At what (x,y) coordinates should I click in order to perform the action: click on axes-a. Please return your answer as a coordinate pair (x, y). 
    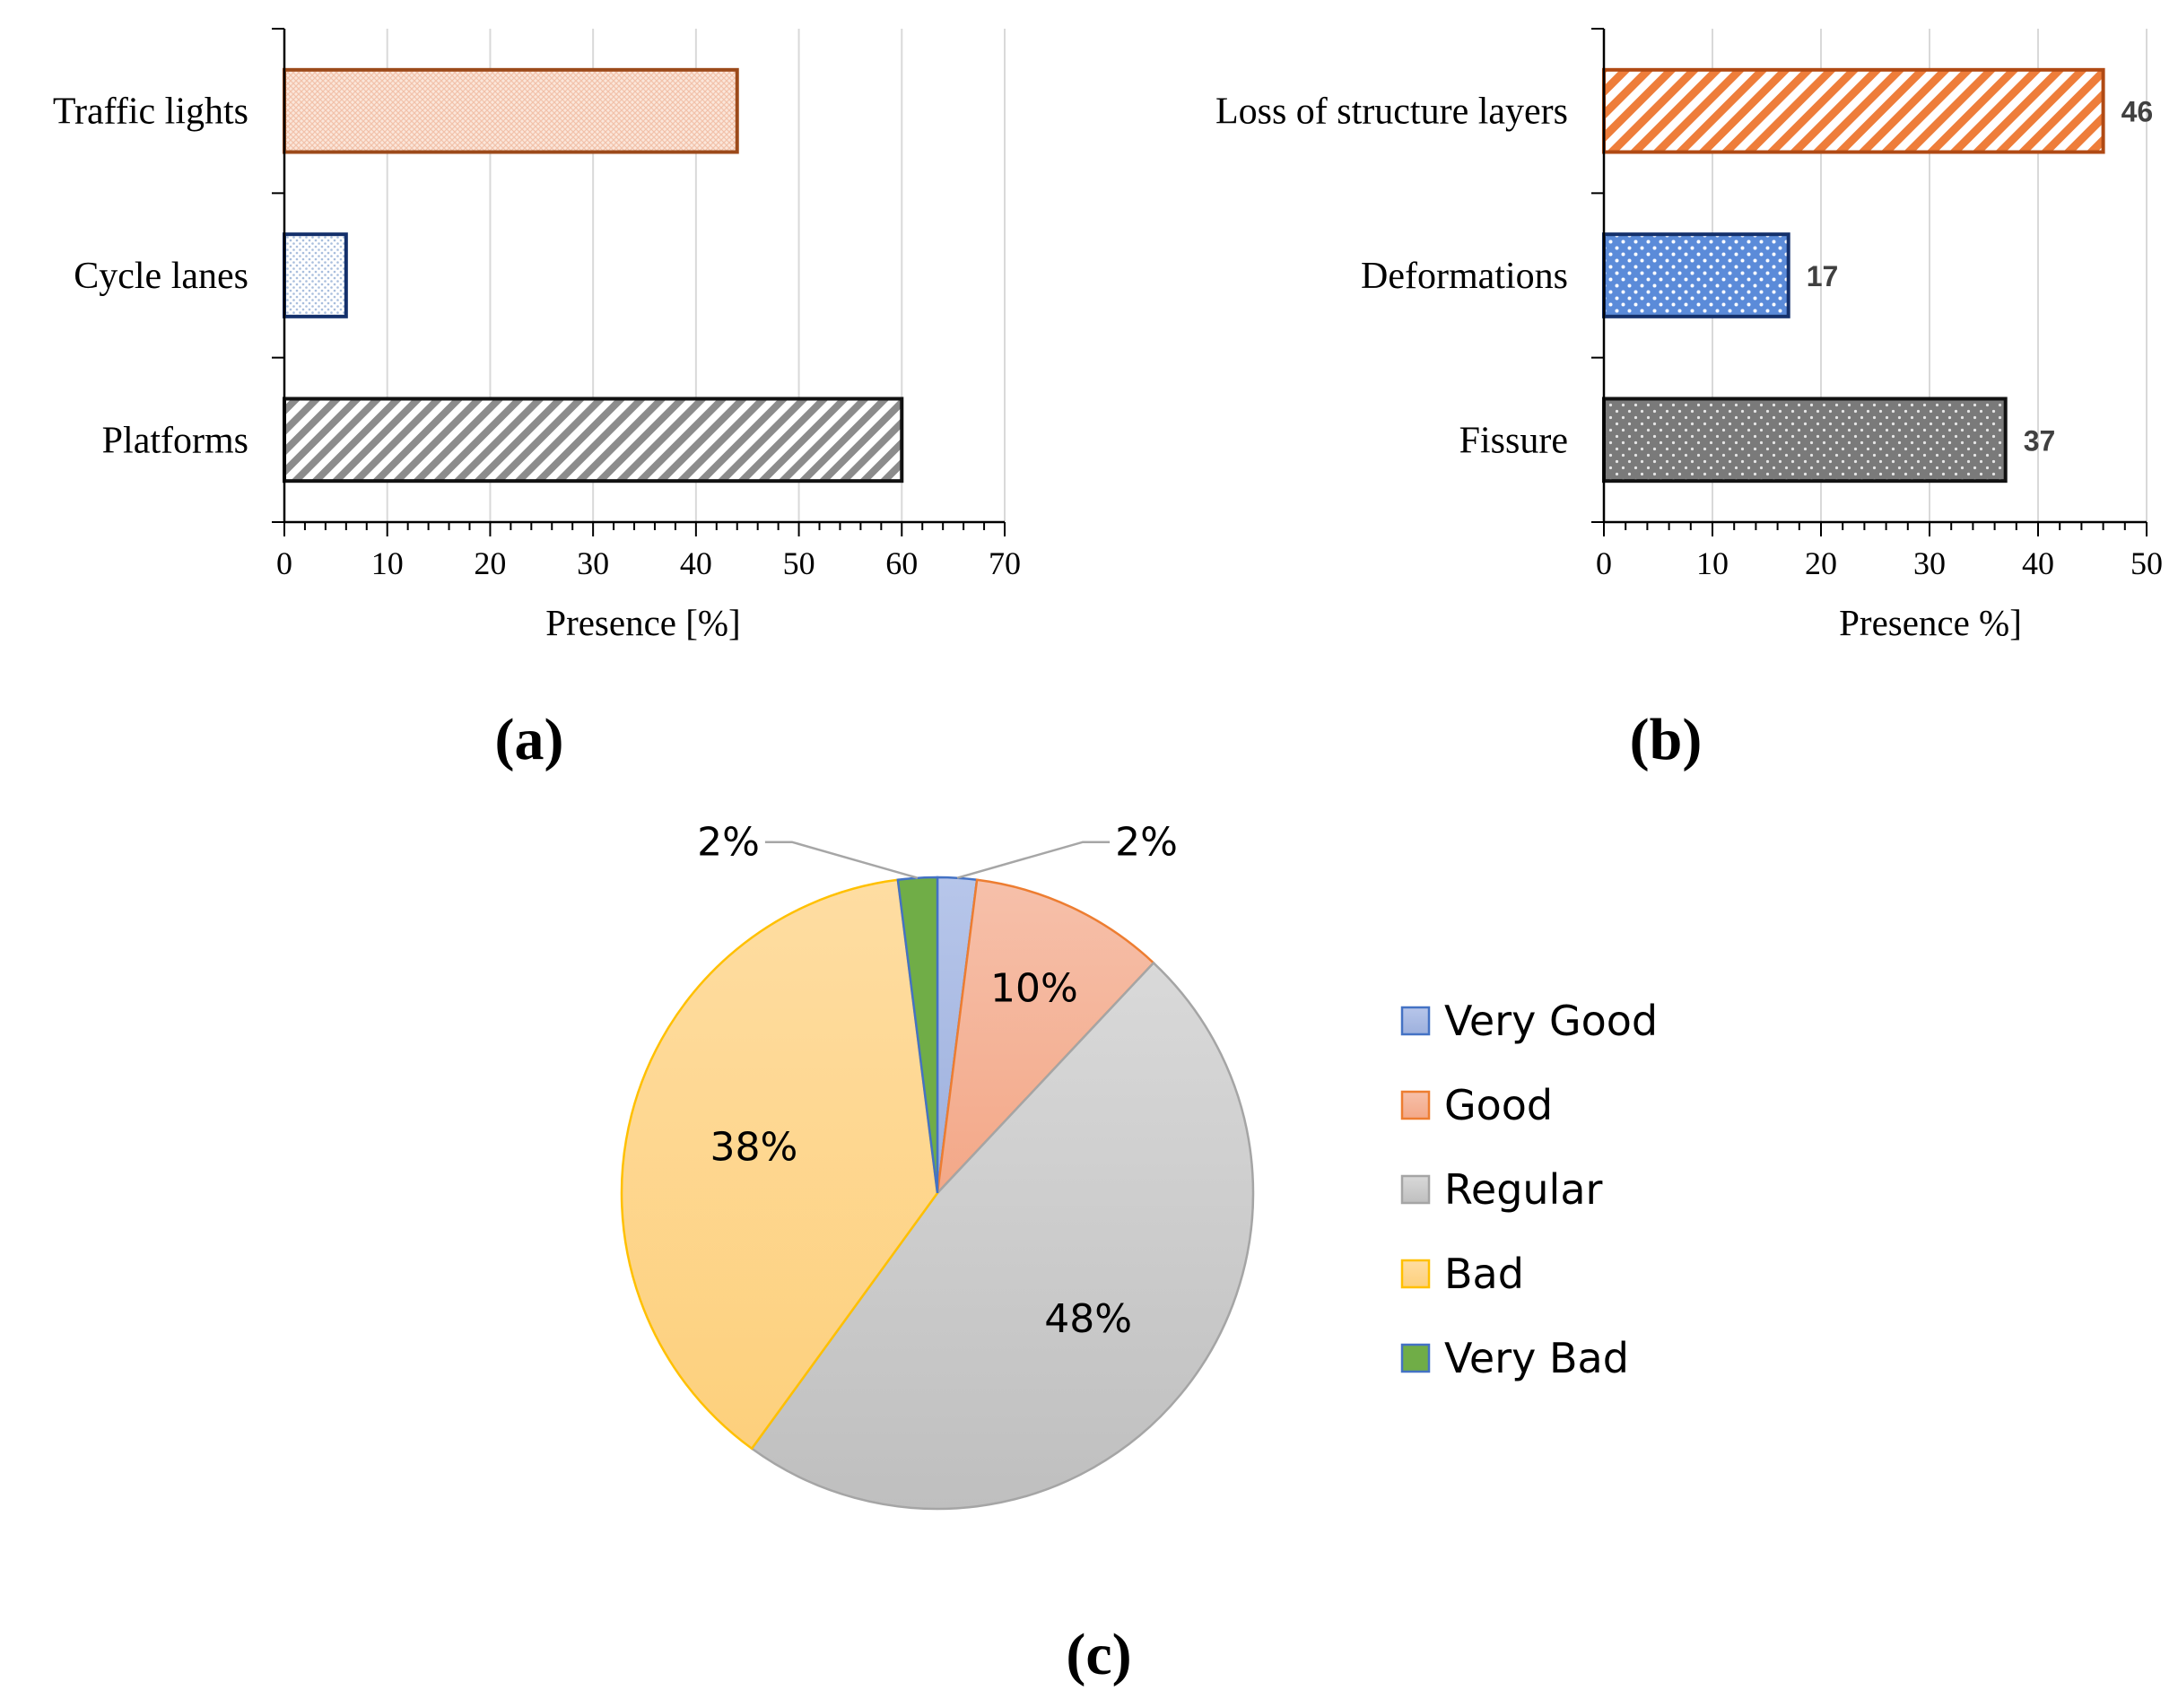
    Looking at the image, I should click on (639, 282).